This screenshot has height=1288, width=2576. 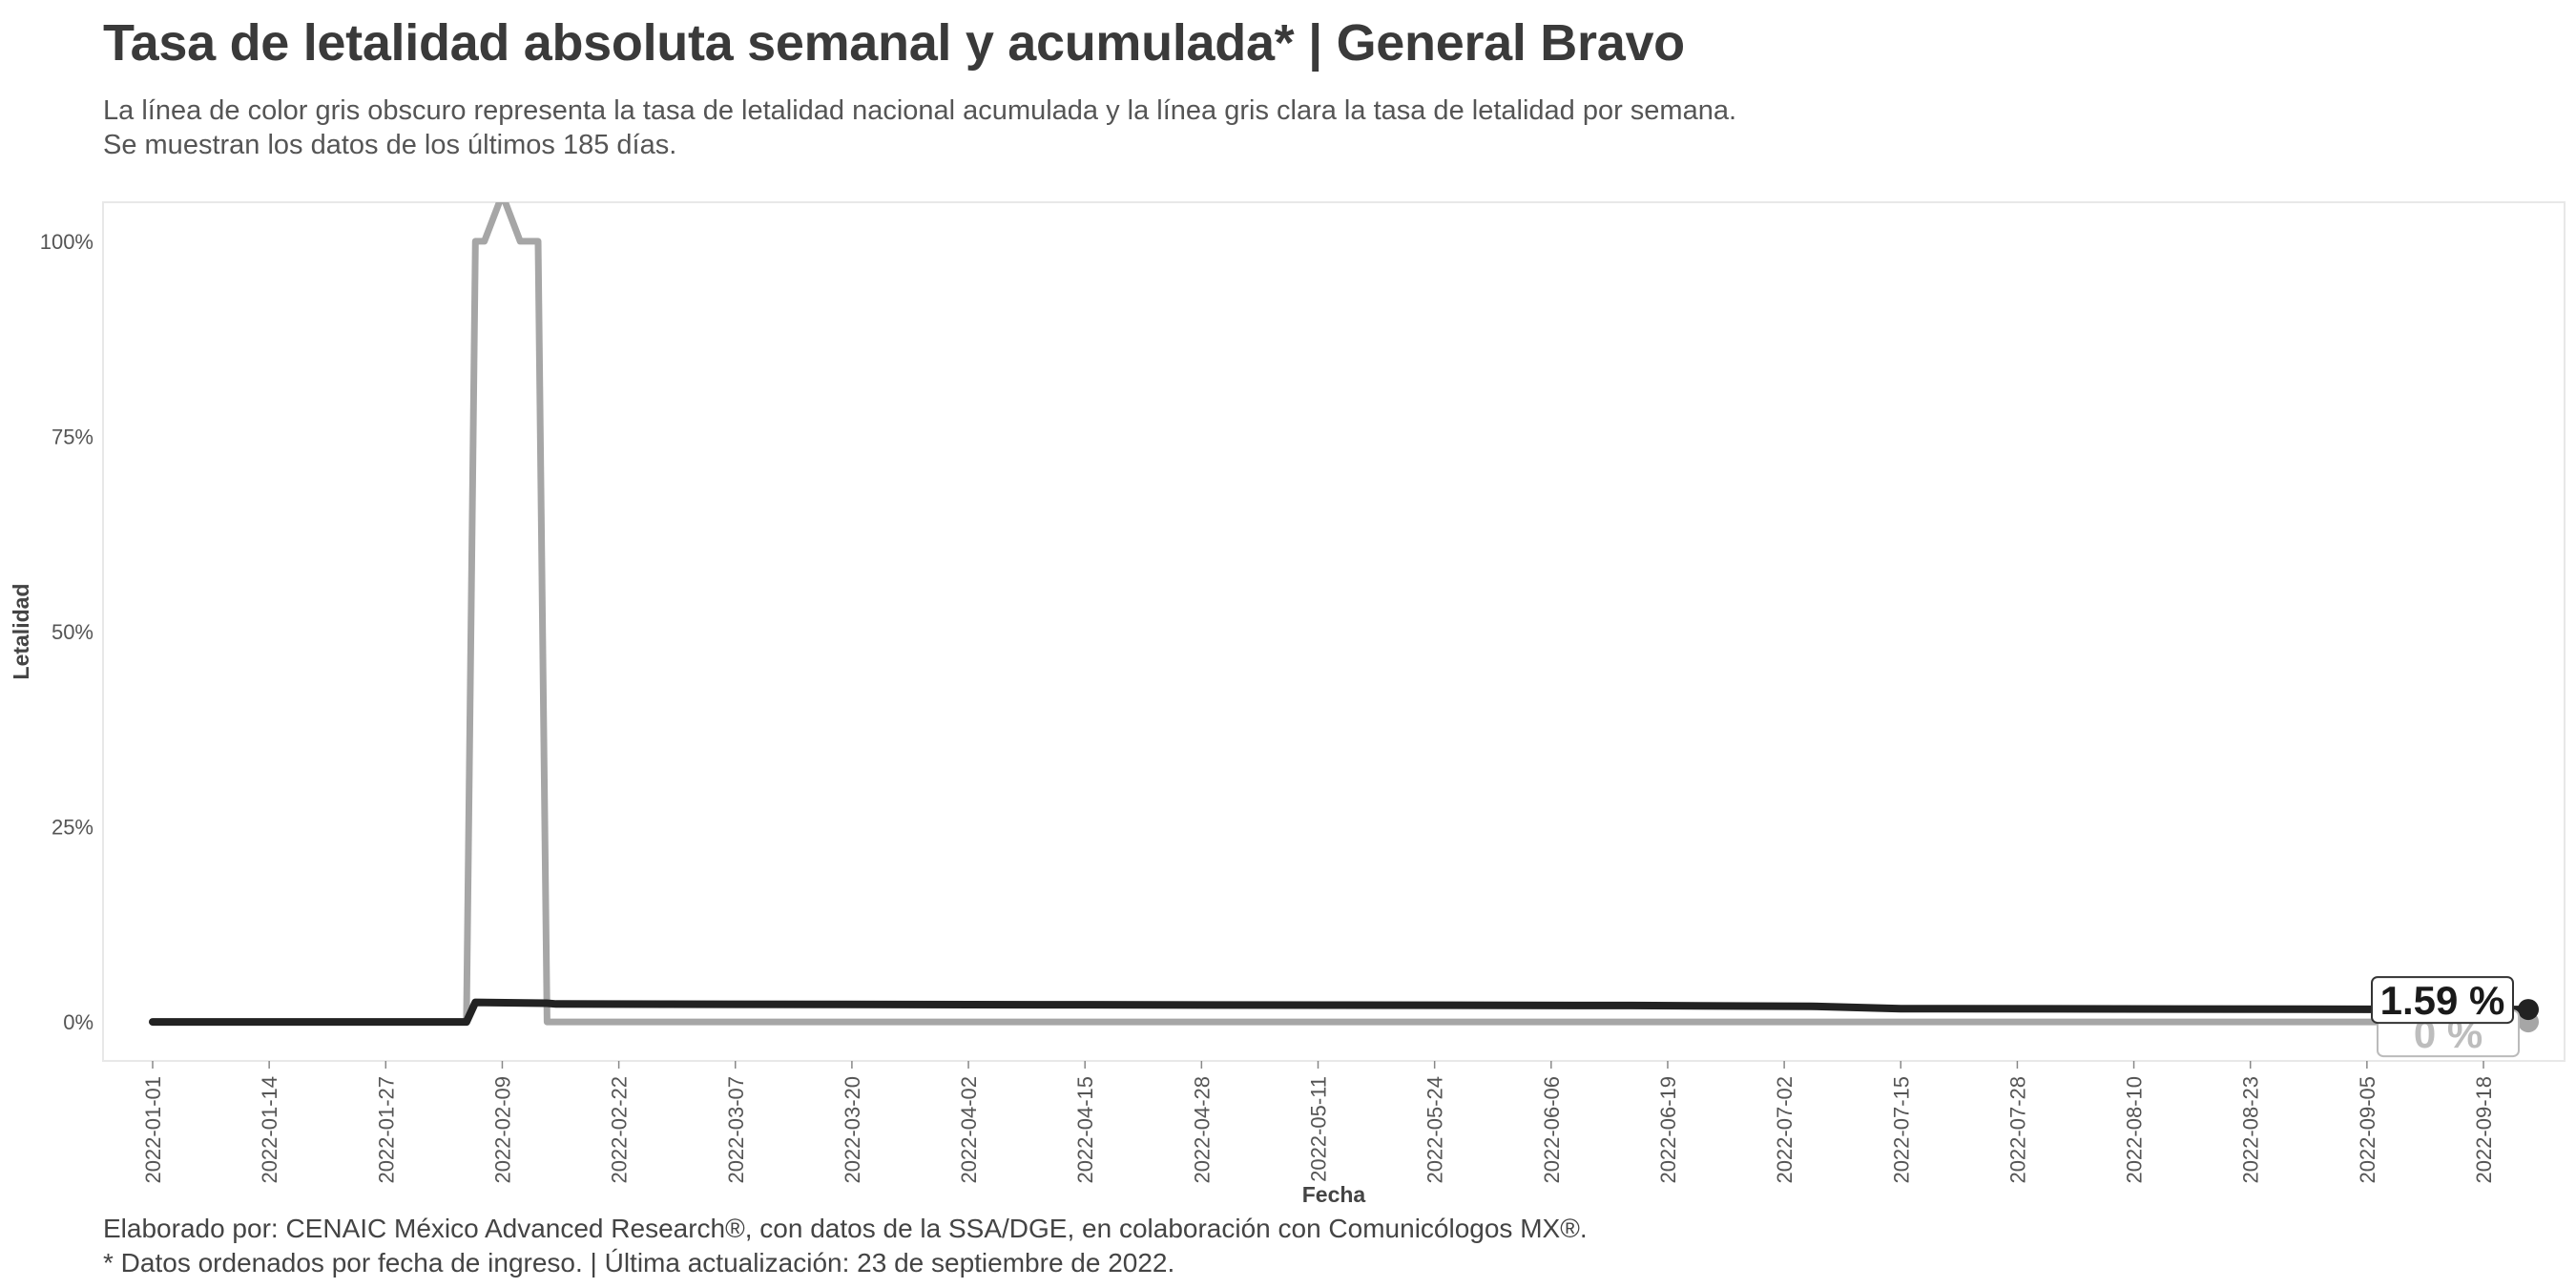 What do you see at coordinates (736, 1130) in the screenshot?
I see `x-tick-label: 2022-03-07` at bounding box center [736, 1130].